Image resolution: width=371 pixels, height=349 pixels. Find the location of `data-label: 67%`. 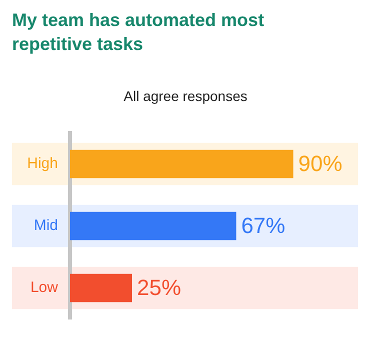

data-label: 67% is located at coordinates (263, 225).